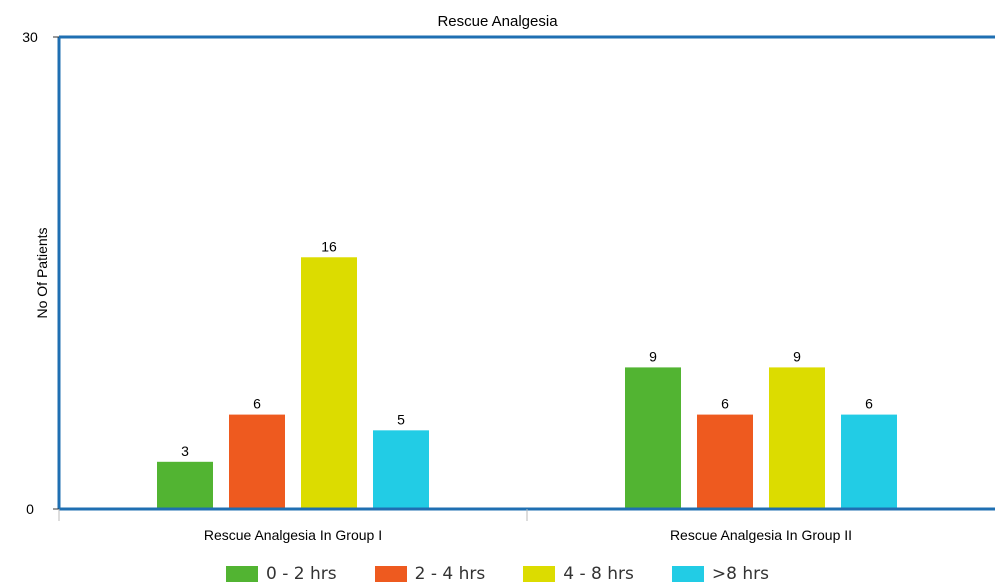 This screenshot has width=995, height=586. I want to click on chart-legend: 0 - 2 hrs 2 - 4 hrs 4 - 8 hrs >8 hrs, so click(497, 574).